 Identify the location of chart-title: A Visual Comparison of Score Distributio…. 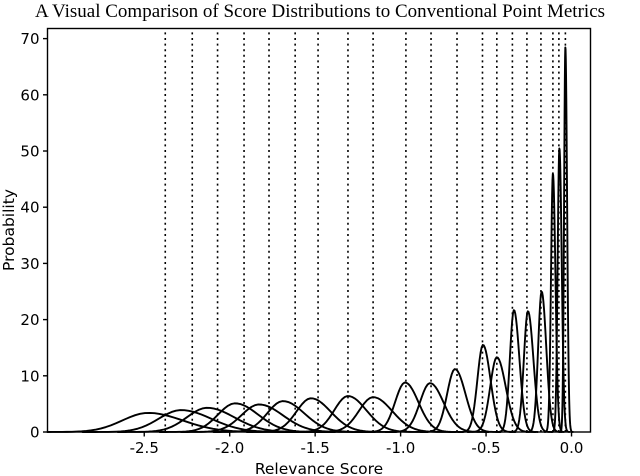
(320, 11).